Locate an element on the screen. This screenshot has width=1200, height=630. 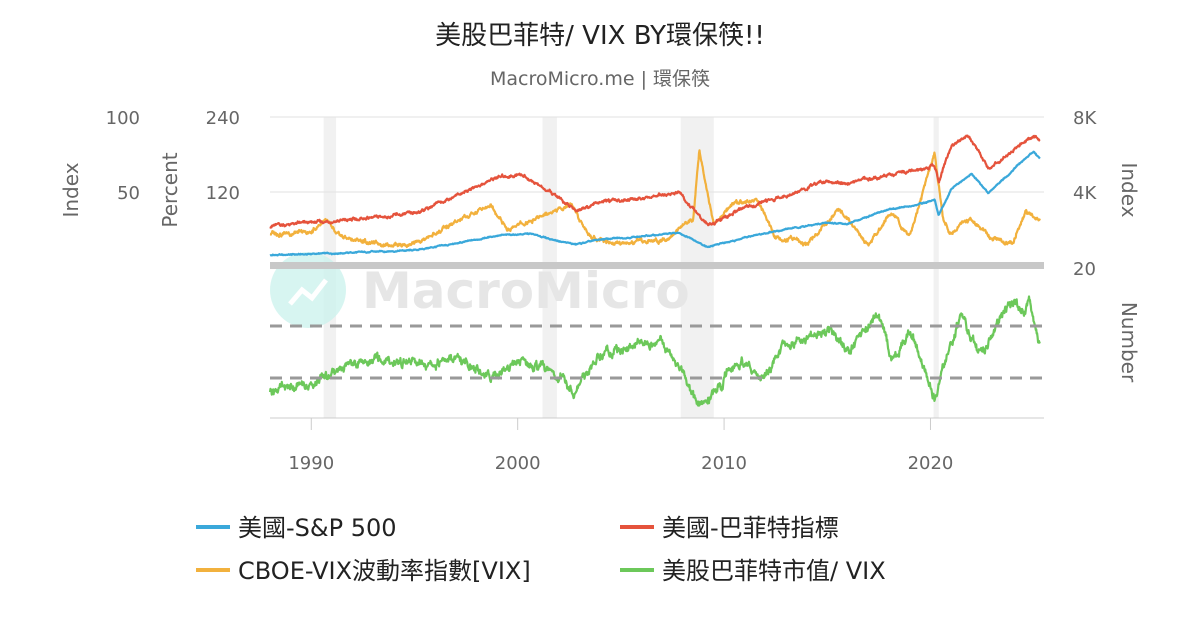
legend-item: 美國-S&P 500 is located at coordinates (296, 528).